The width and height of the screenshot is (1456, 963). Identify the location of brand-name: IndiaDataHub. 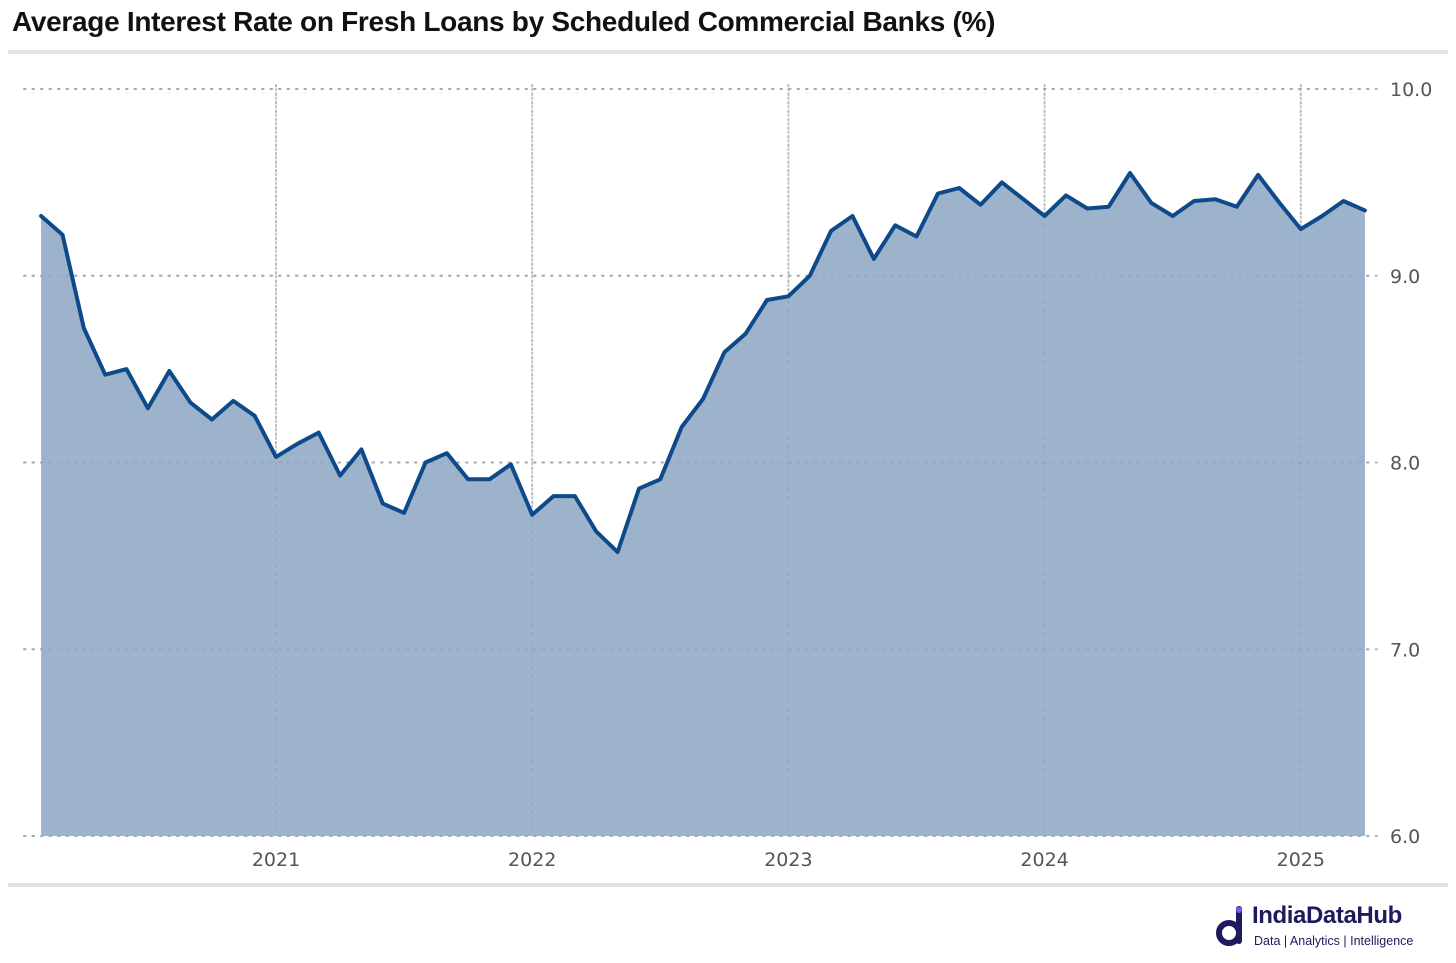
(1327, 915).